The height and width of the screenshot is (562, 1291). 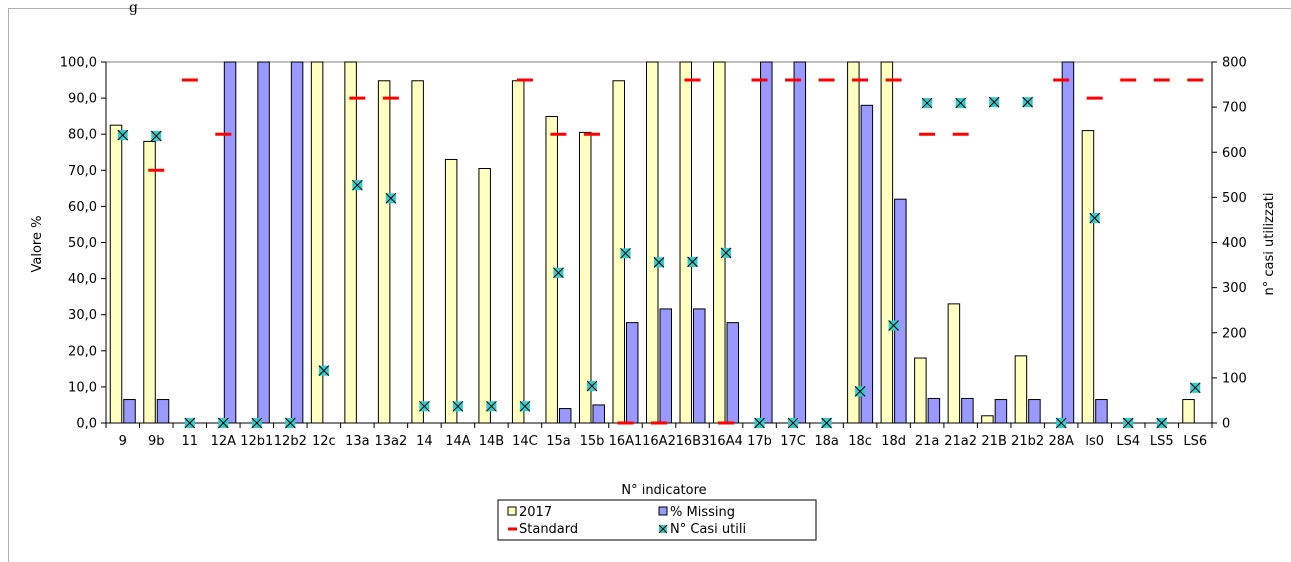 What do you see at coordinates (1229, 244) in the screenshot?
I see `right-axis: 0 100 200 300 400 500 600 700 800` at bounding box center [1229, 244].